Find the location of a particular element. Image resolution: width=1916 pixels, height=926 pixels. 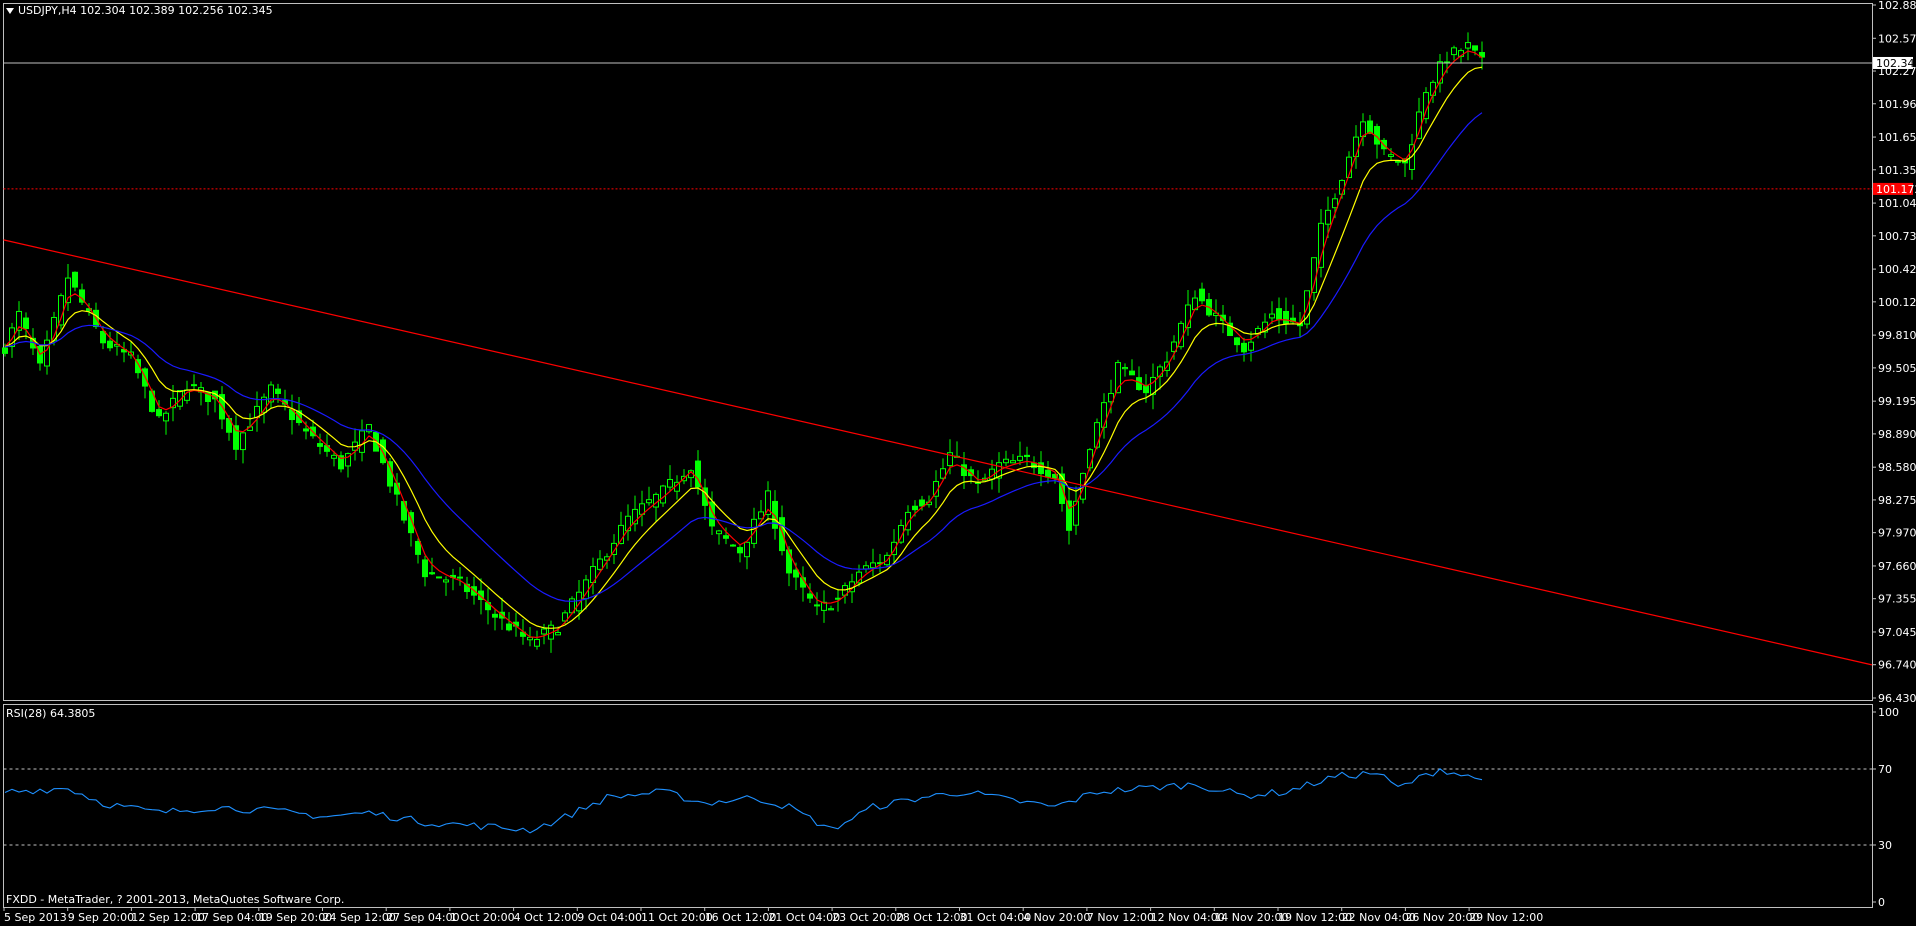

time-tick-label: 9 Sep 20:00 is located at coordinates (101, 917).